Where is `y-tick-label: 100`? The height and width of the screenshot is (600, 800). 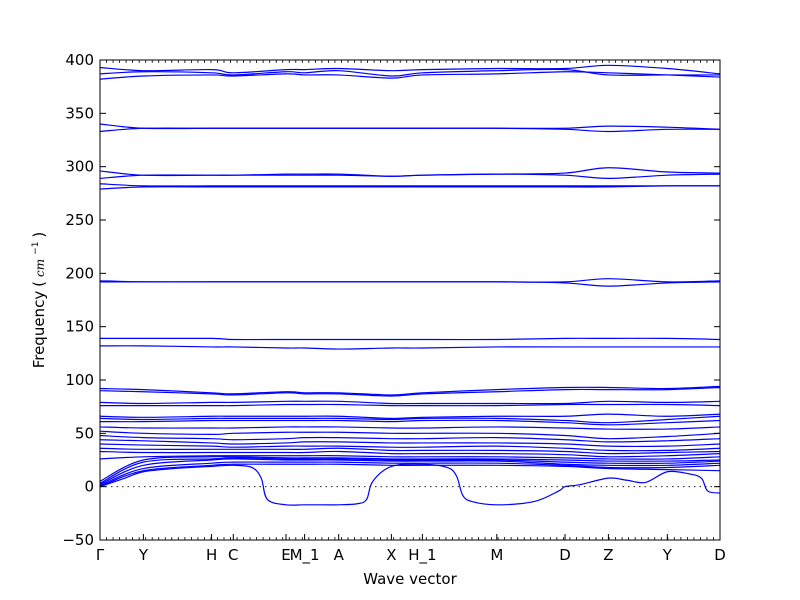
y-tick-label: 100 is located at coordinates (79, 380).